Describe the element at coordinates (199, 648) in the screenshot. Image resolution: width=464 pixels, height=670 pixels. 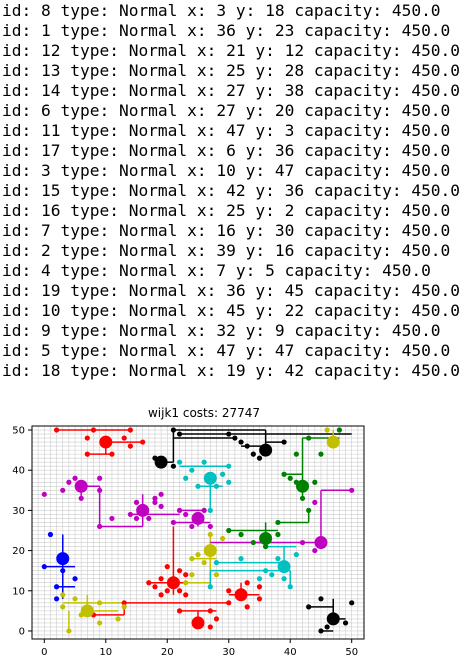
I see `x-axis: 0 10 20 30 40 50` at that location.